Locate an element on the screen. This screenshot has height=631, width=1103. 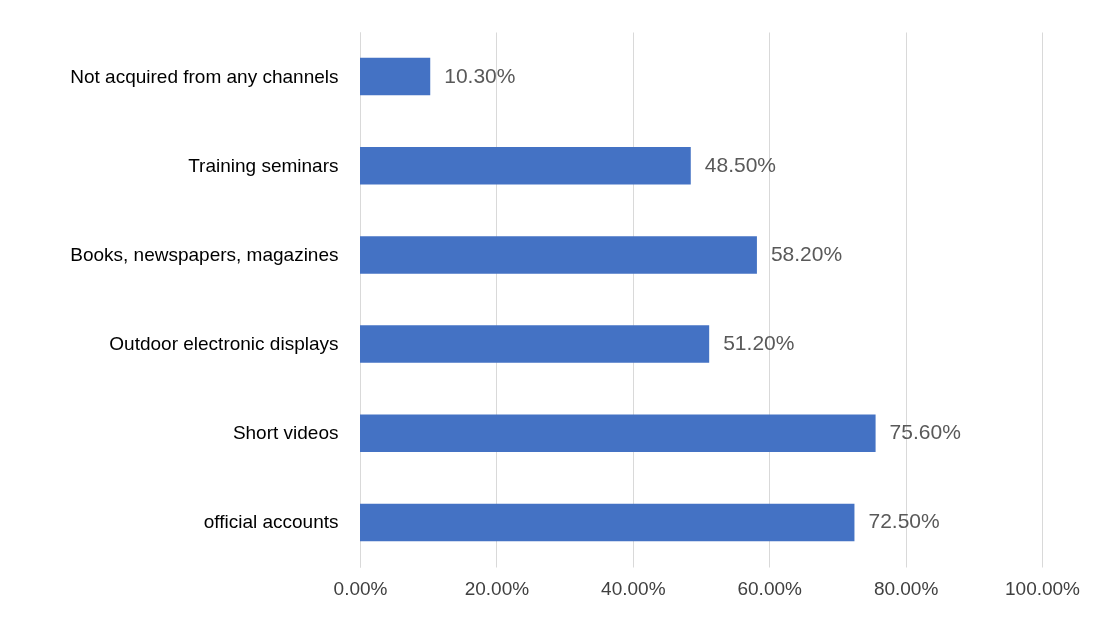
y-tick-label: Training seminars is located at coordinates (263, 165).